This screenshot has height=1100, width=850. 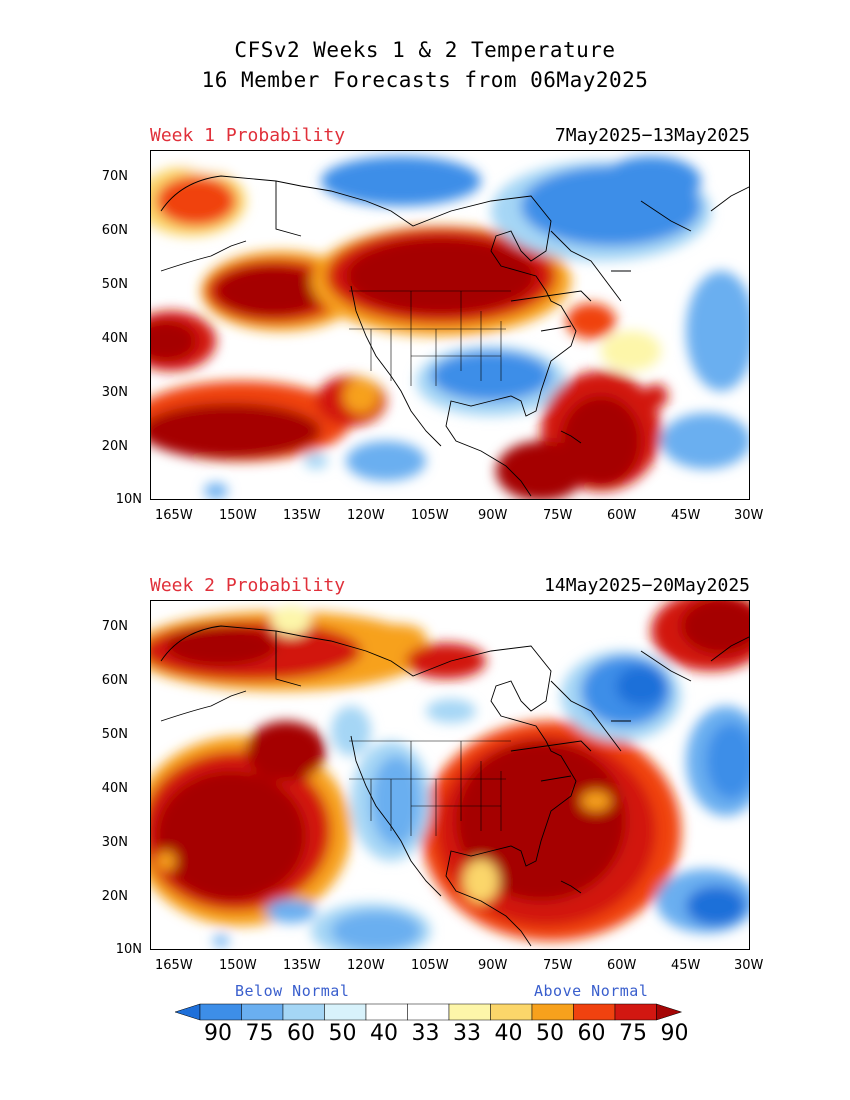 I want to click on chart-title-line2: 16 Member Forecasts from 06May2025, so click(x=425, y=80).